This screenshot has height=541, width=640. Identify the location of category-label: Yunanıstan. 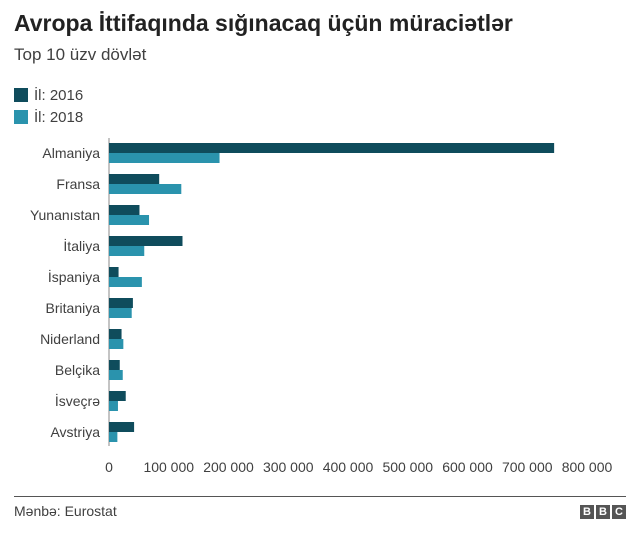
(65, 215).